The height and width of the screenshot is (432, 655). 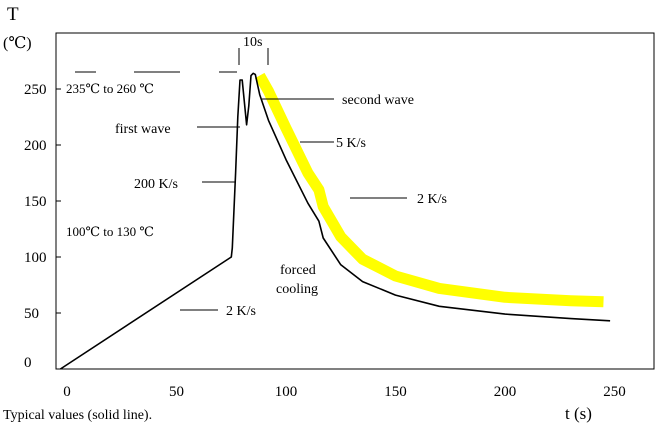 What do you see at coordinates (351, 143) in the screenshot?
I see `cool-rate-1-label: 5 K/s` at bounding box center [351, 143].